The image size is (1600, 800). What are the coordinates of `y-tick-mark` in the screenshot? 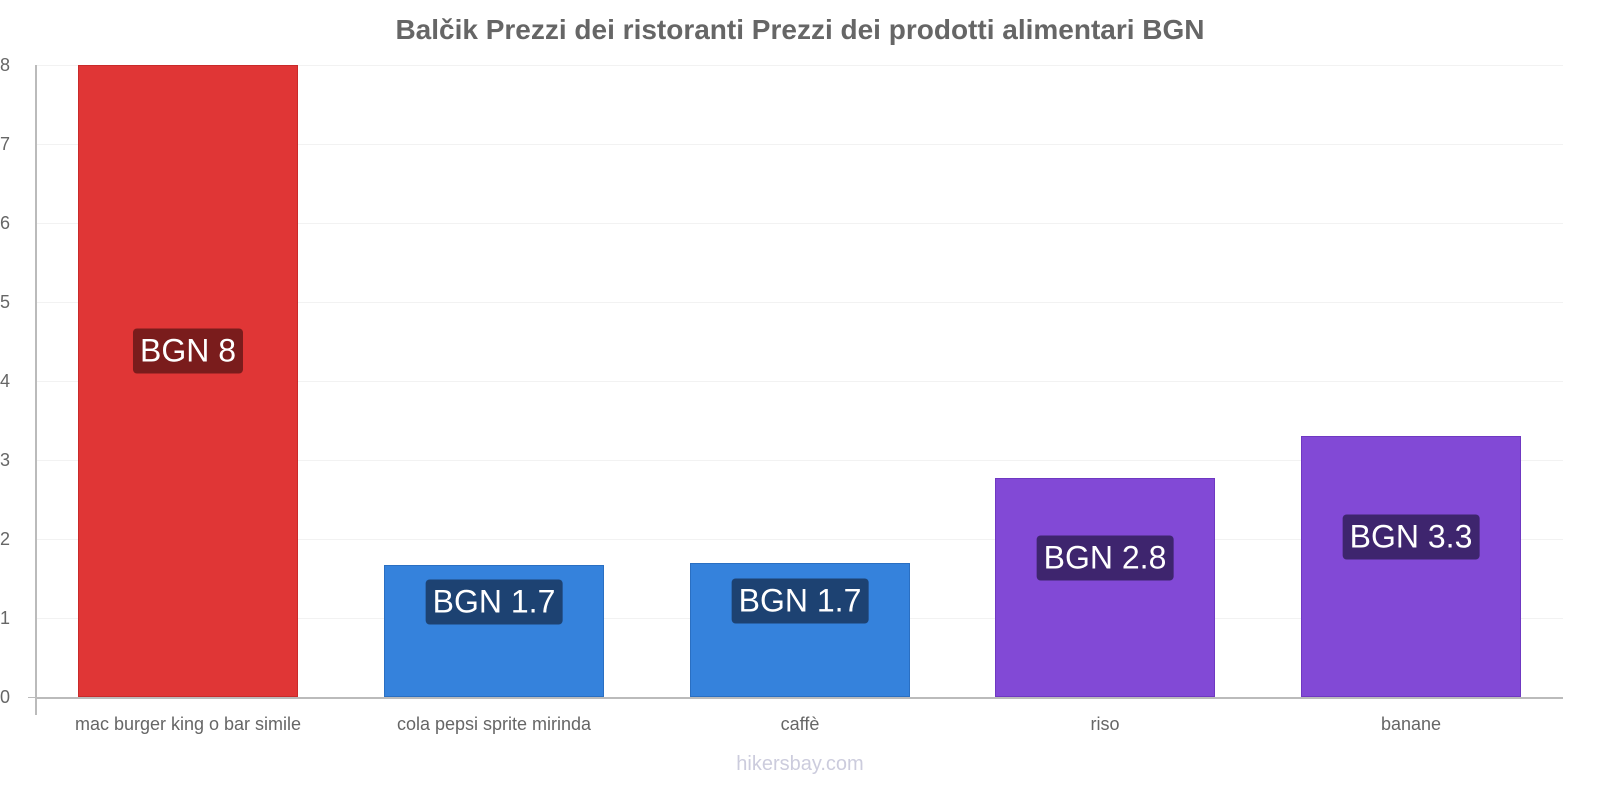 It's located at (32, 697).